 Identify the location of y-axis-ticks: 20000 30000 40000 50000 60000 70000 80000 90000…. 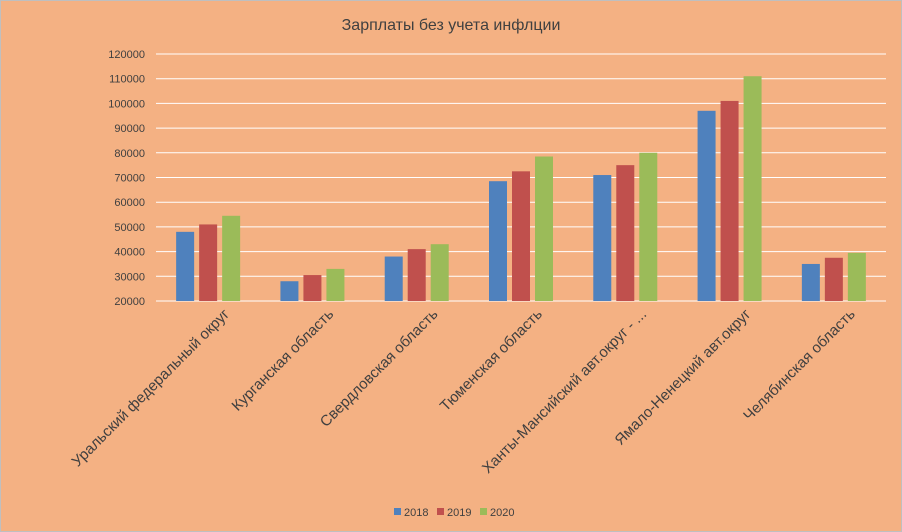
(126, 178).